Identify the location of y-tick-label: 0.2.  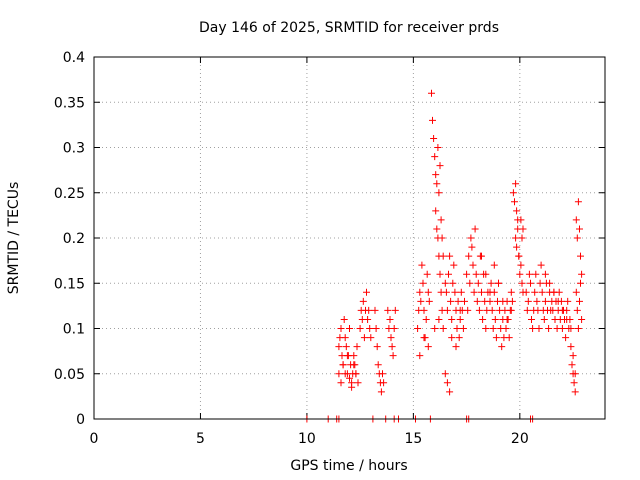
(74, 239).